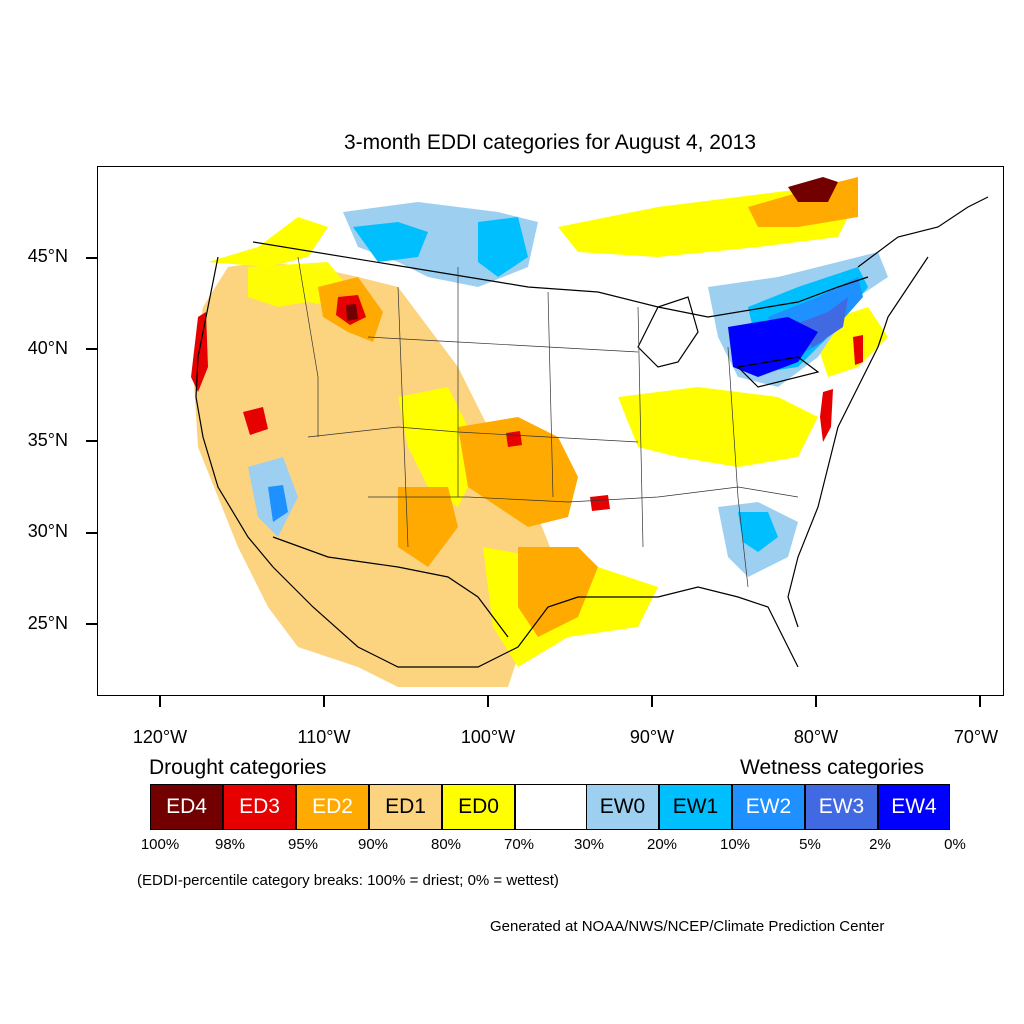 This screenshot has height=1024, width=1024. What do you see at coordinates (695, 807) in the screenshot?
I see `legend-ew1: EW1` at bounding box center [695, 807].